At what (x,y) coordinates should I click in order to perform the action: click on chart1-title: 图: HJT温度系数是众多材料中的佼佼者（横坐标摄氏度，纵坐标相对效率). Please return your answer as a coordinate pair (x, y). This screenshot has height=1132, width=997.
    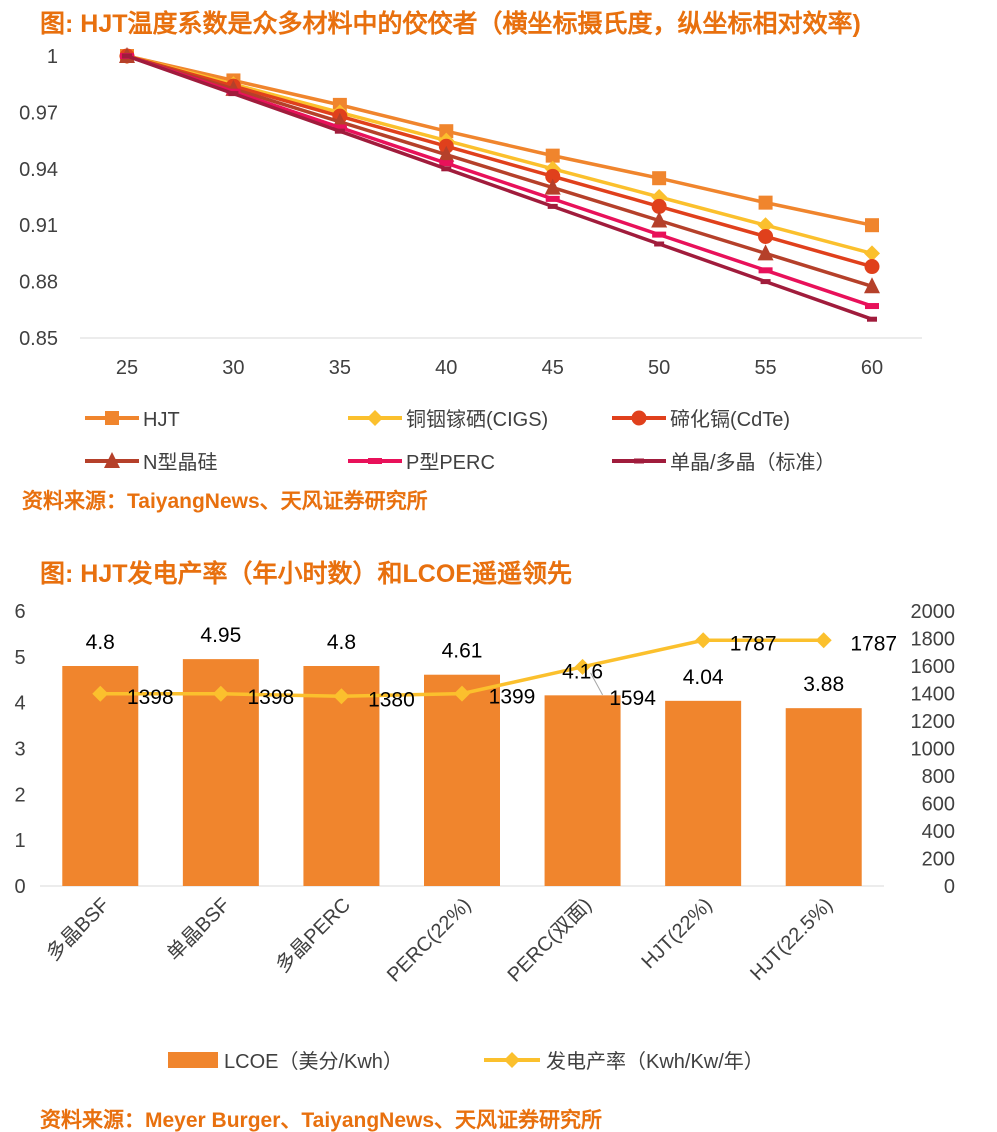
    Looking at the image, I should click on (450, 23).